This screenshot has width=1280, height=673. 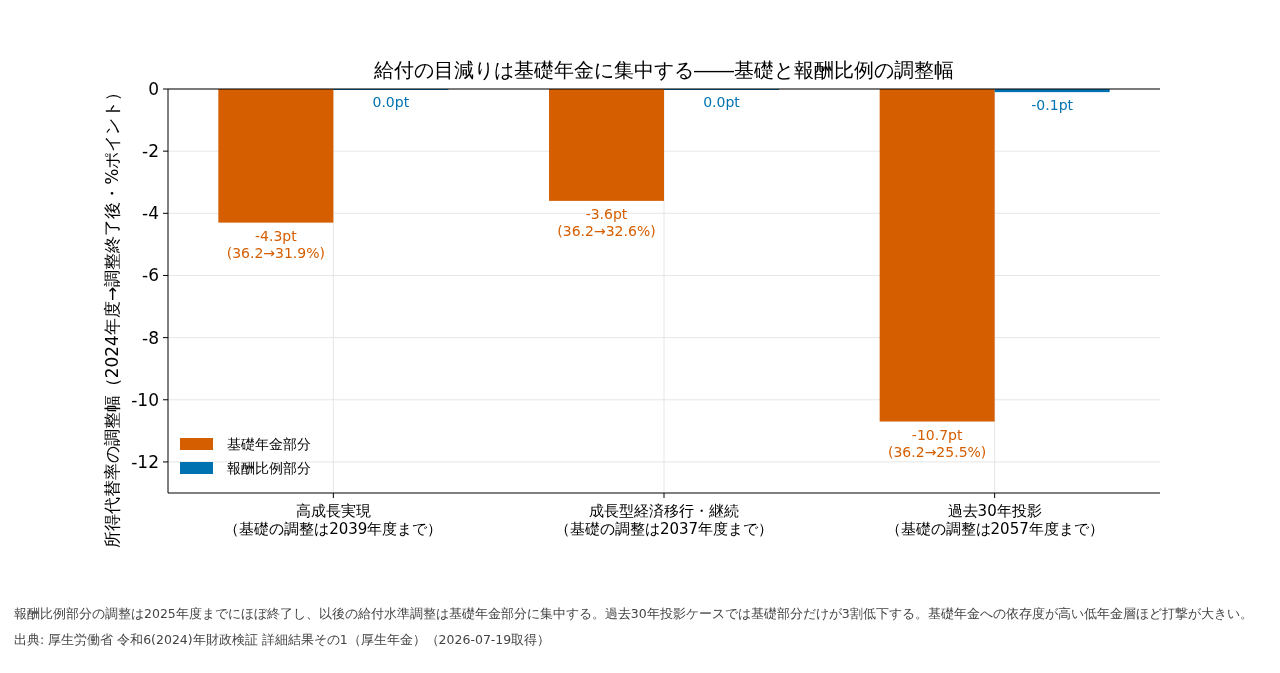 What do you see at coordinates (282, 639) in the screenshot?
I see `source-note: 出典: 厚生労働省 令和6(2024)年財政検証 詳細結果その1（厚生年金）（2026-07-19取得）` at bounding box center [282, 639].